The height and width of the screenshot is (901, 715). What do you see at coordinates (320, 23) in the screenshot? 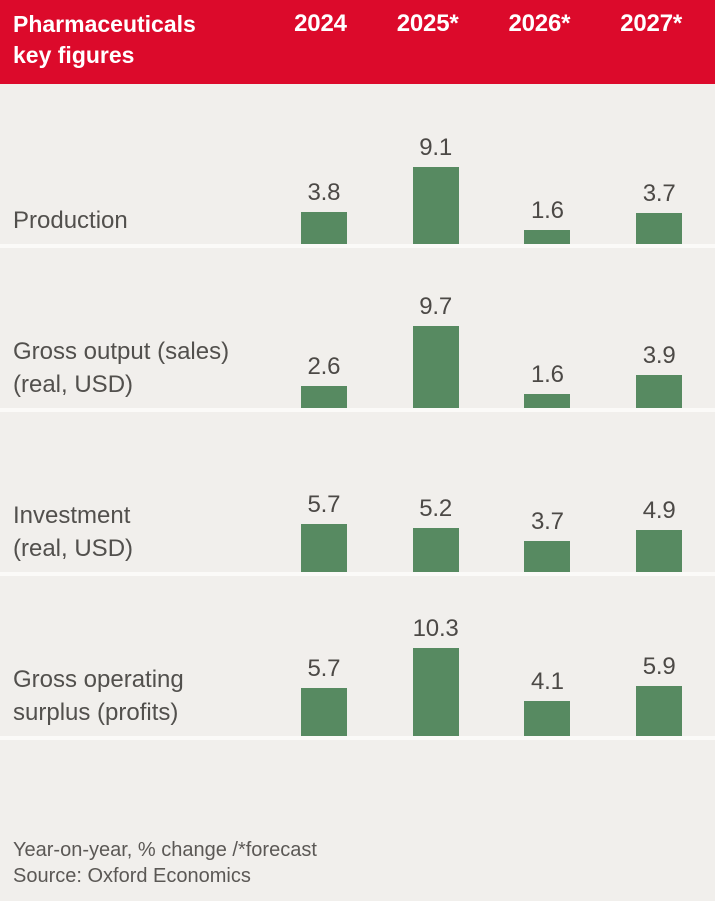
I see `column-header-2024: 2024` at bounding box center [320, 23].